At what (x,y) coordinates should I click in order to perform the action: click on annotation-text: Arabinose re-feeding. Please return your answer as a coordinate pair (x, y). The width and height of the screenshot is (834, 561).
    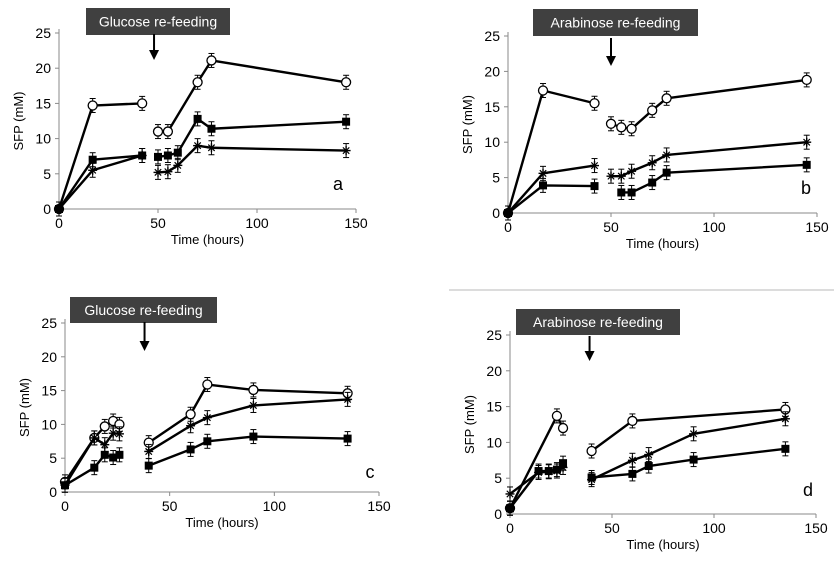
    Looking at the image, I should click on (616, 23).